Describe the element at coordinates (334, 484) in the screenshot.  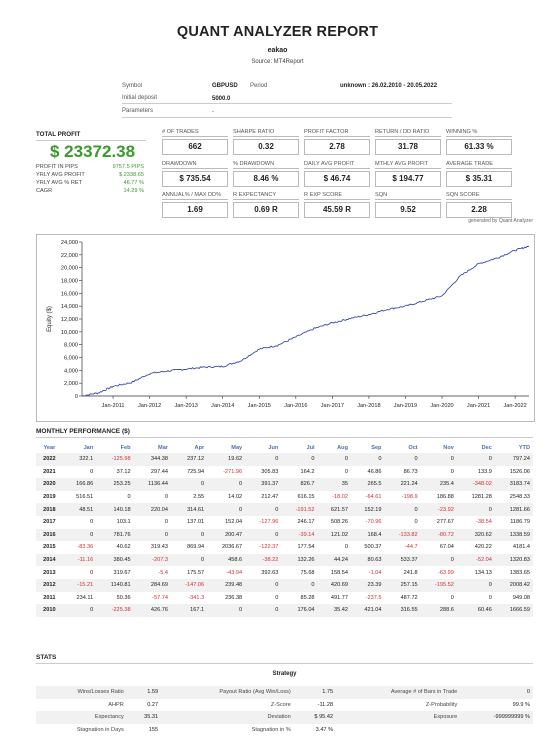
I see `month-cell: 35` at that location.